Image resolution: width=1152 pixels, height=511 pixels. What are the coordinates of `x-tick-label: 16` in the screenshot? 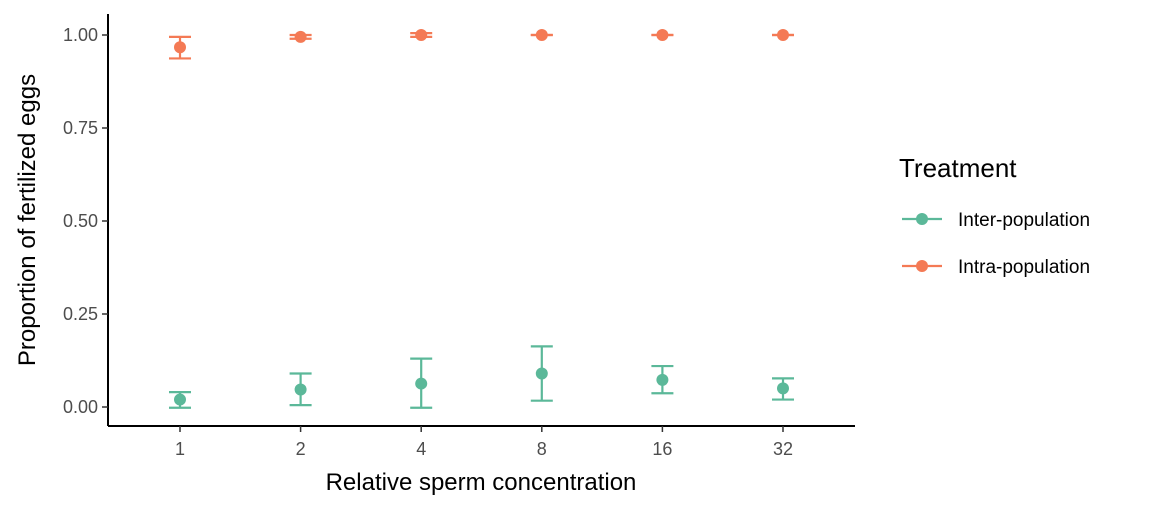 It's located at (662, 449).